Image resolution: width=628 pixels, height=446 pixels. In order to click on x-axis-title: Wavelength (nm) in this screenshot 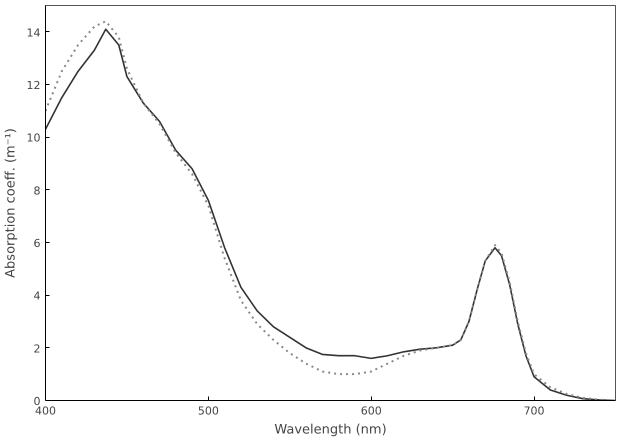, I will do `click(330, 430)`.